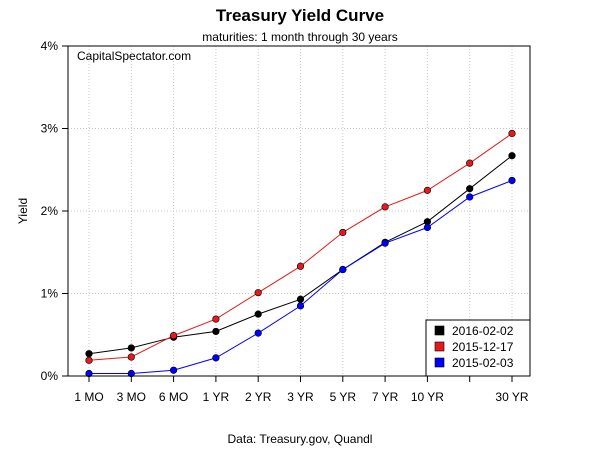 The width and height of the screenshot is (600, 455). I want to click on y-tick-label: 1%, so click(50, 294).